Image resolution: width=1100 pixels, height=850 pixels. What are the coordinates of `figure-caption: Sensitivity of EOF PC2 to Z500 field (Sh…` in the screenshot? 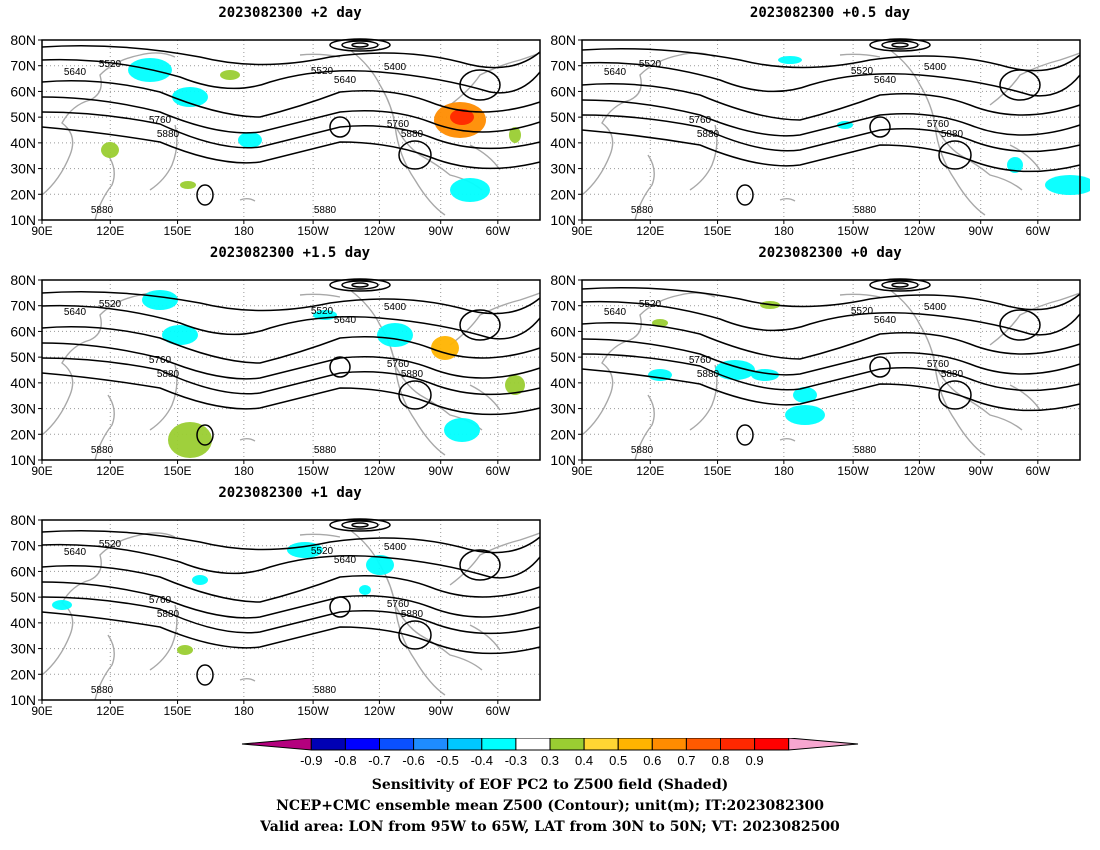 It's located at (550, 806).